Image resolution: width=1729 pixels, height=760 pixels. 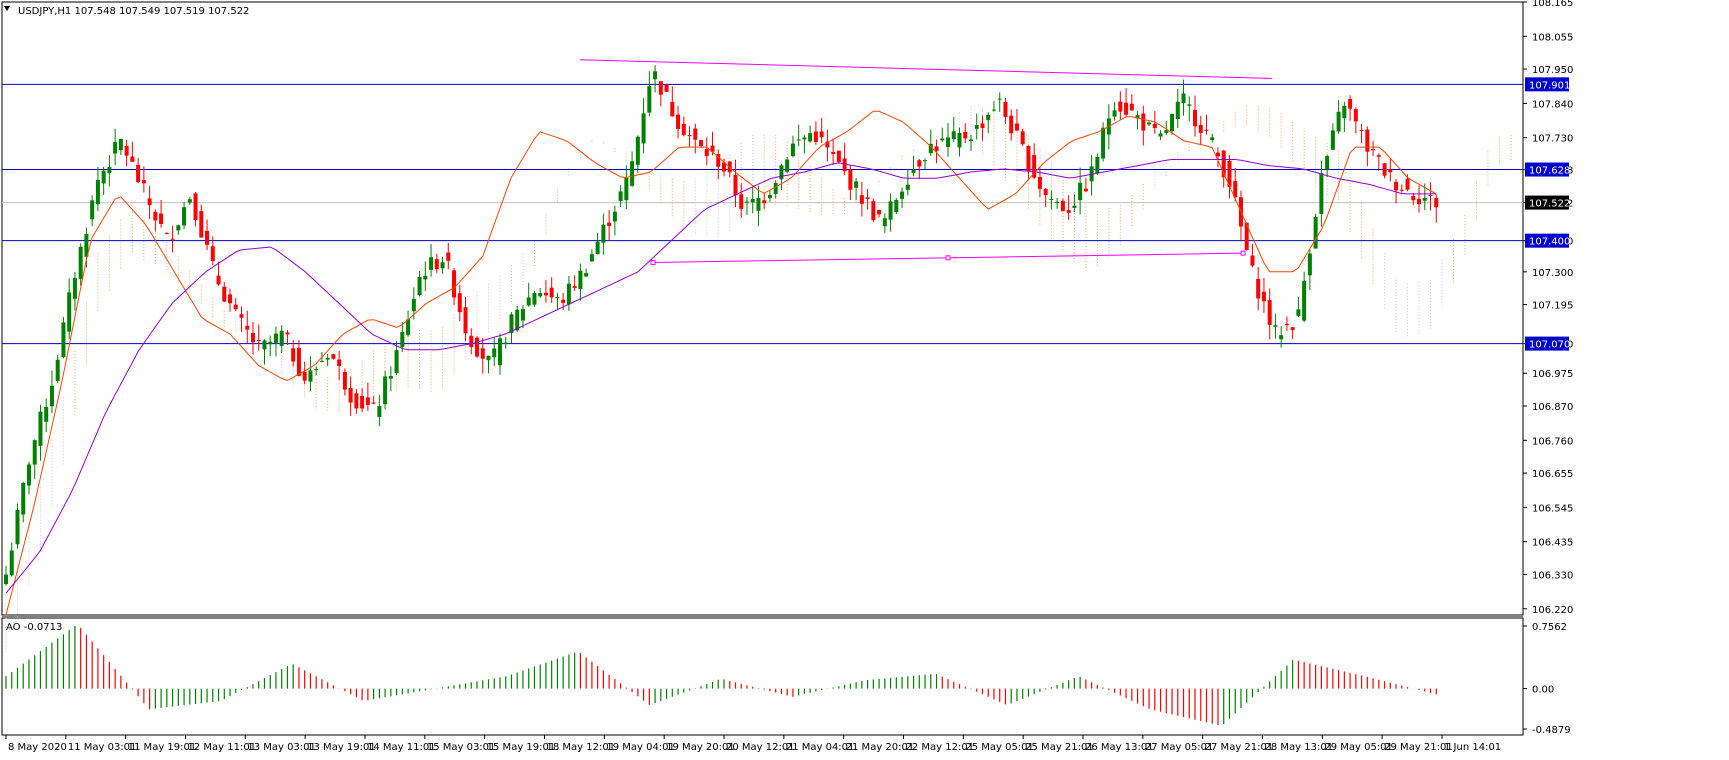 I want to click on price-tick-label: 108.165, so click(x=1552, y=4).